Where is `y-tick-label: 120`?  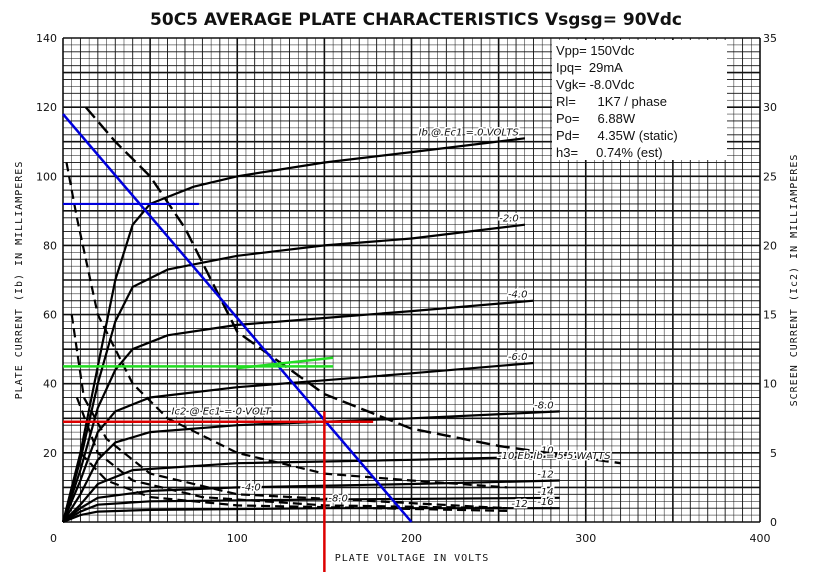 y-tick-label: 120 is located at coordinates (46, 107).